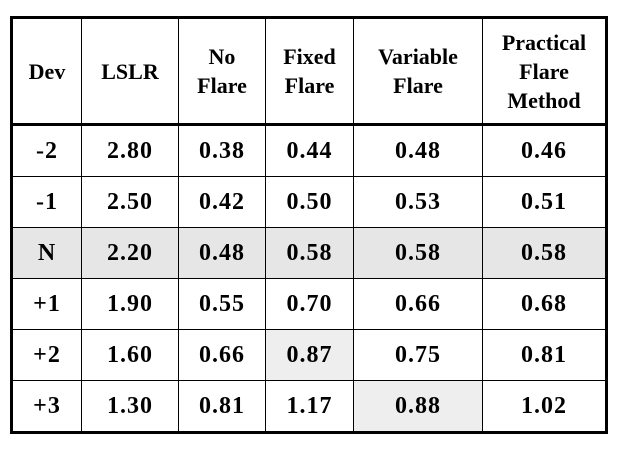 The width and height of the screenshot is (617, 450). What do you see at coordinates (544, 202) in the screenshot?
I see `cell-practical-flare-method: 0.51` at bounding box center [544, 202].